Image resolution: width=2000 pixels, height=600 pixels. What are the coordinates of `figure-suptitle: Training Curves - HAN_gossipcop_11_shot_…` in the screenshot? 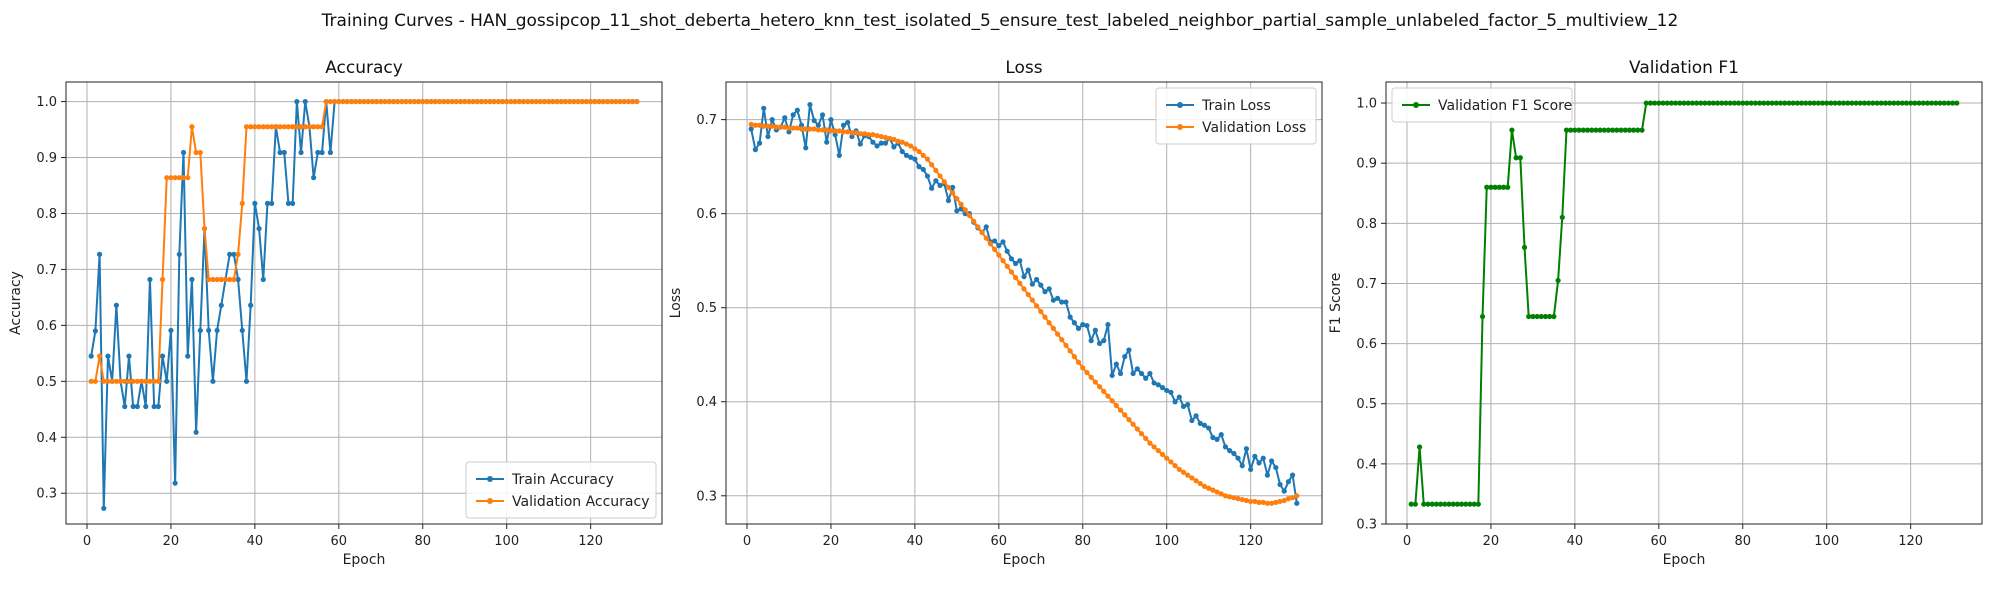 It's located at (1000, 21).